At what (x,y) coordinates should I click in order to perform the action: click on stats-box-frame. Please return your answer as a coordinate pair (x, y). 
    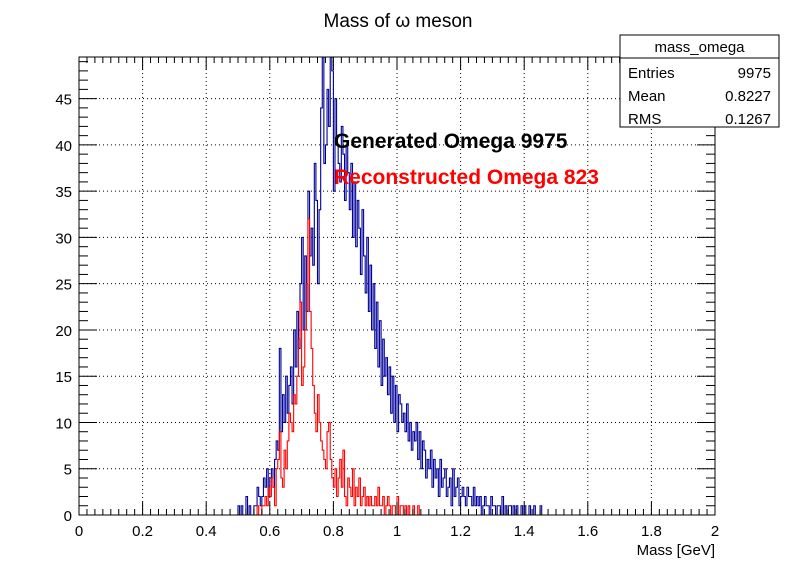
    Looking at the image, I should click on (699, 81).